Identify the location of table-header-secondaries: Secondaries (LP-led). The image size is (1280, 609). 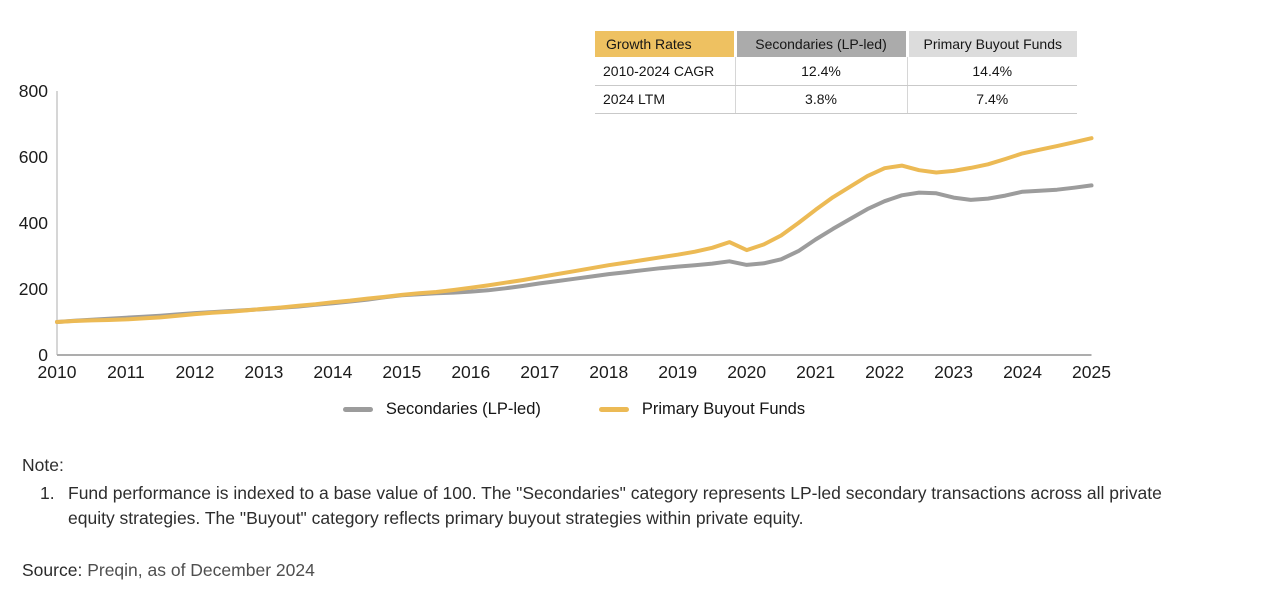
(822, 44).